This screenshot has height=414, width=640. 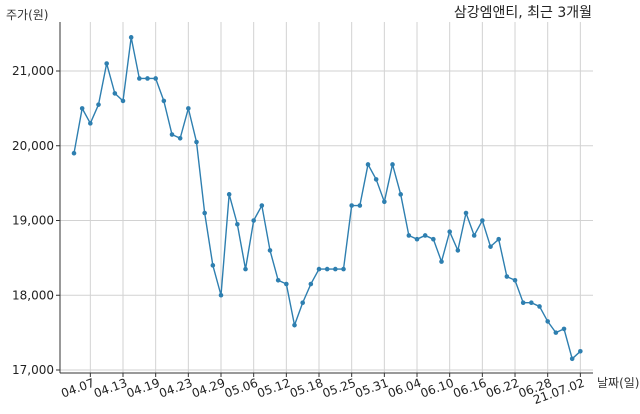 What do you see at coordinates (110, 388) in the screenshot?
I see `x-tick-label: 04.13` at bounding box center [110, 388].